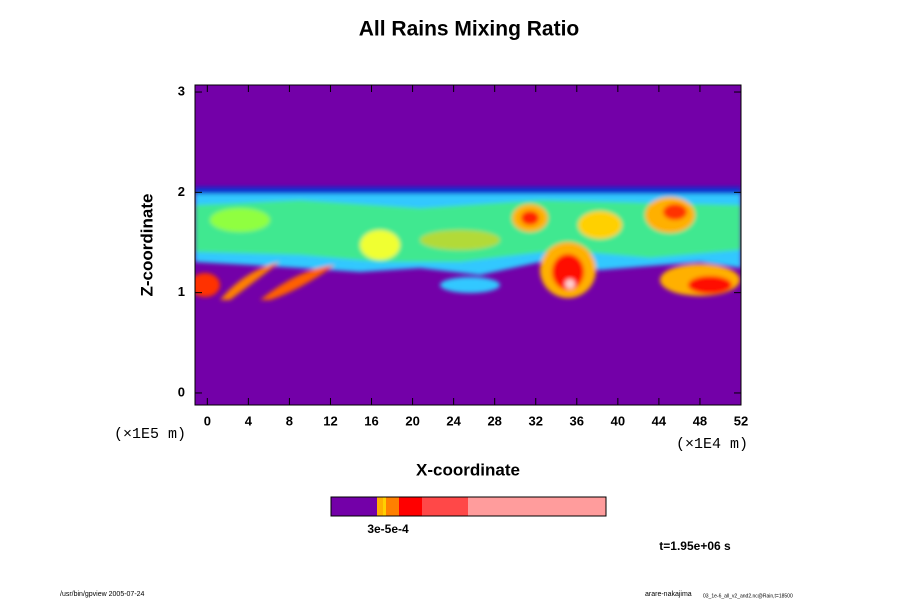 The height and width of the screenshot is (605, 900). I want to click on chart-title: All Rains Mixing Ratio, so click(469, 29).